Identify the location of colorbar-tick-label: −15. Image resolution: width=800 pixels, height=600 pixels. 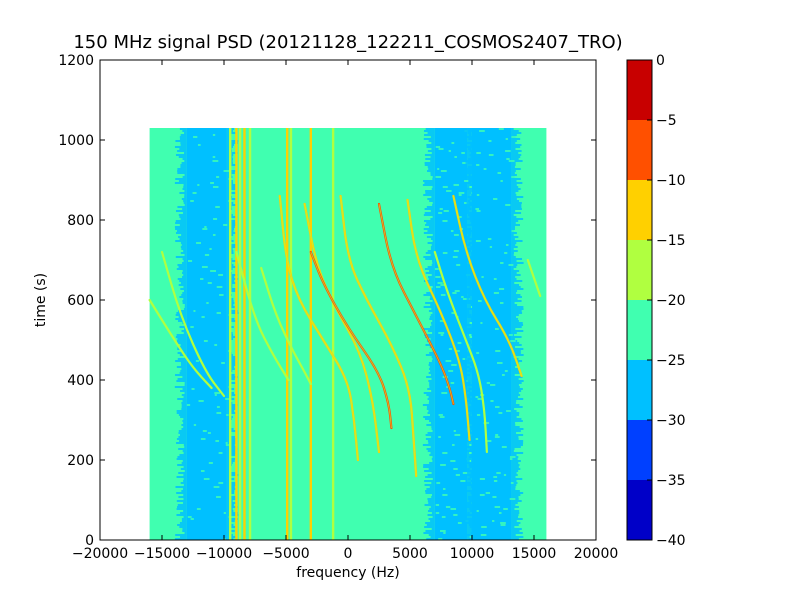
(671, 241).